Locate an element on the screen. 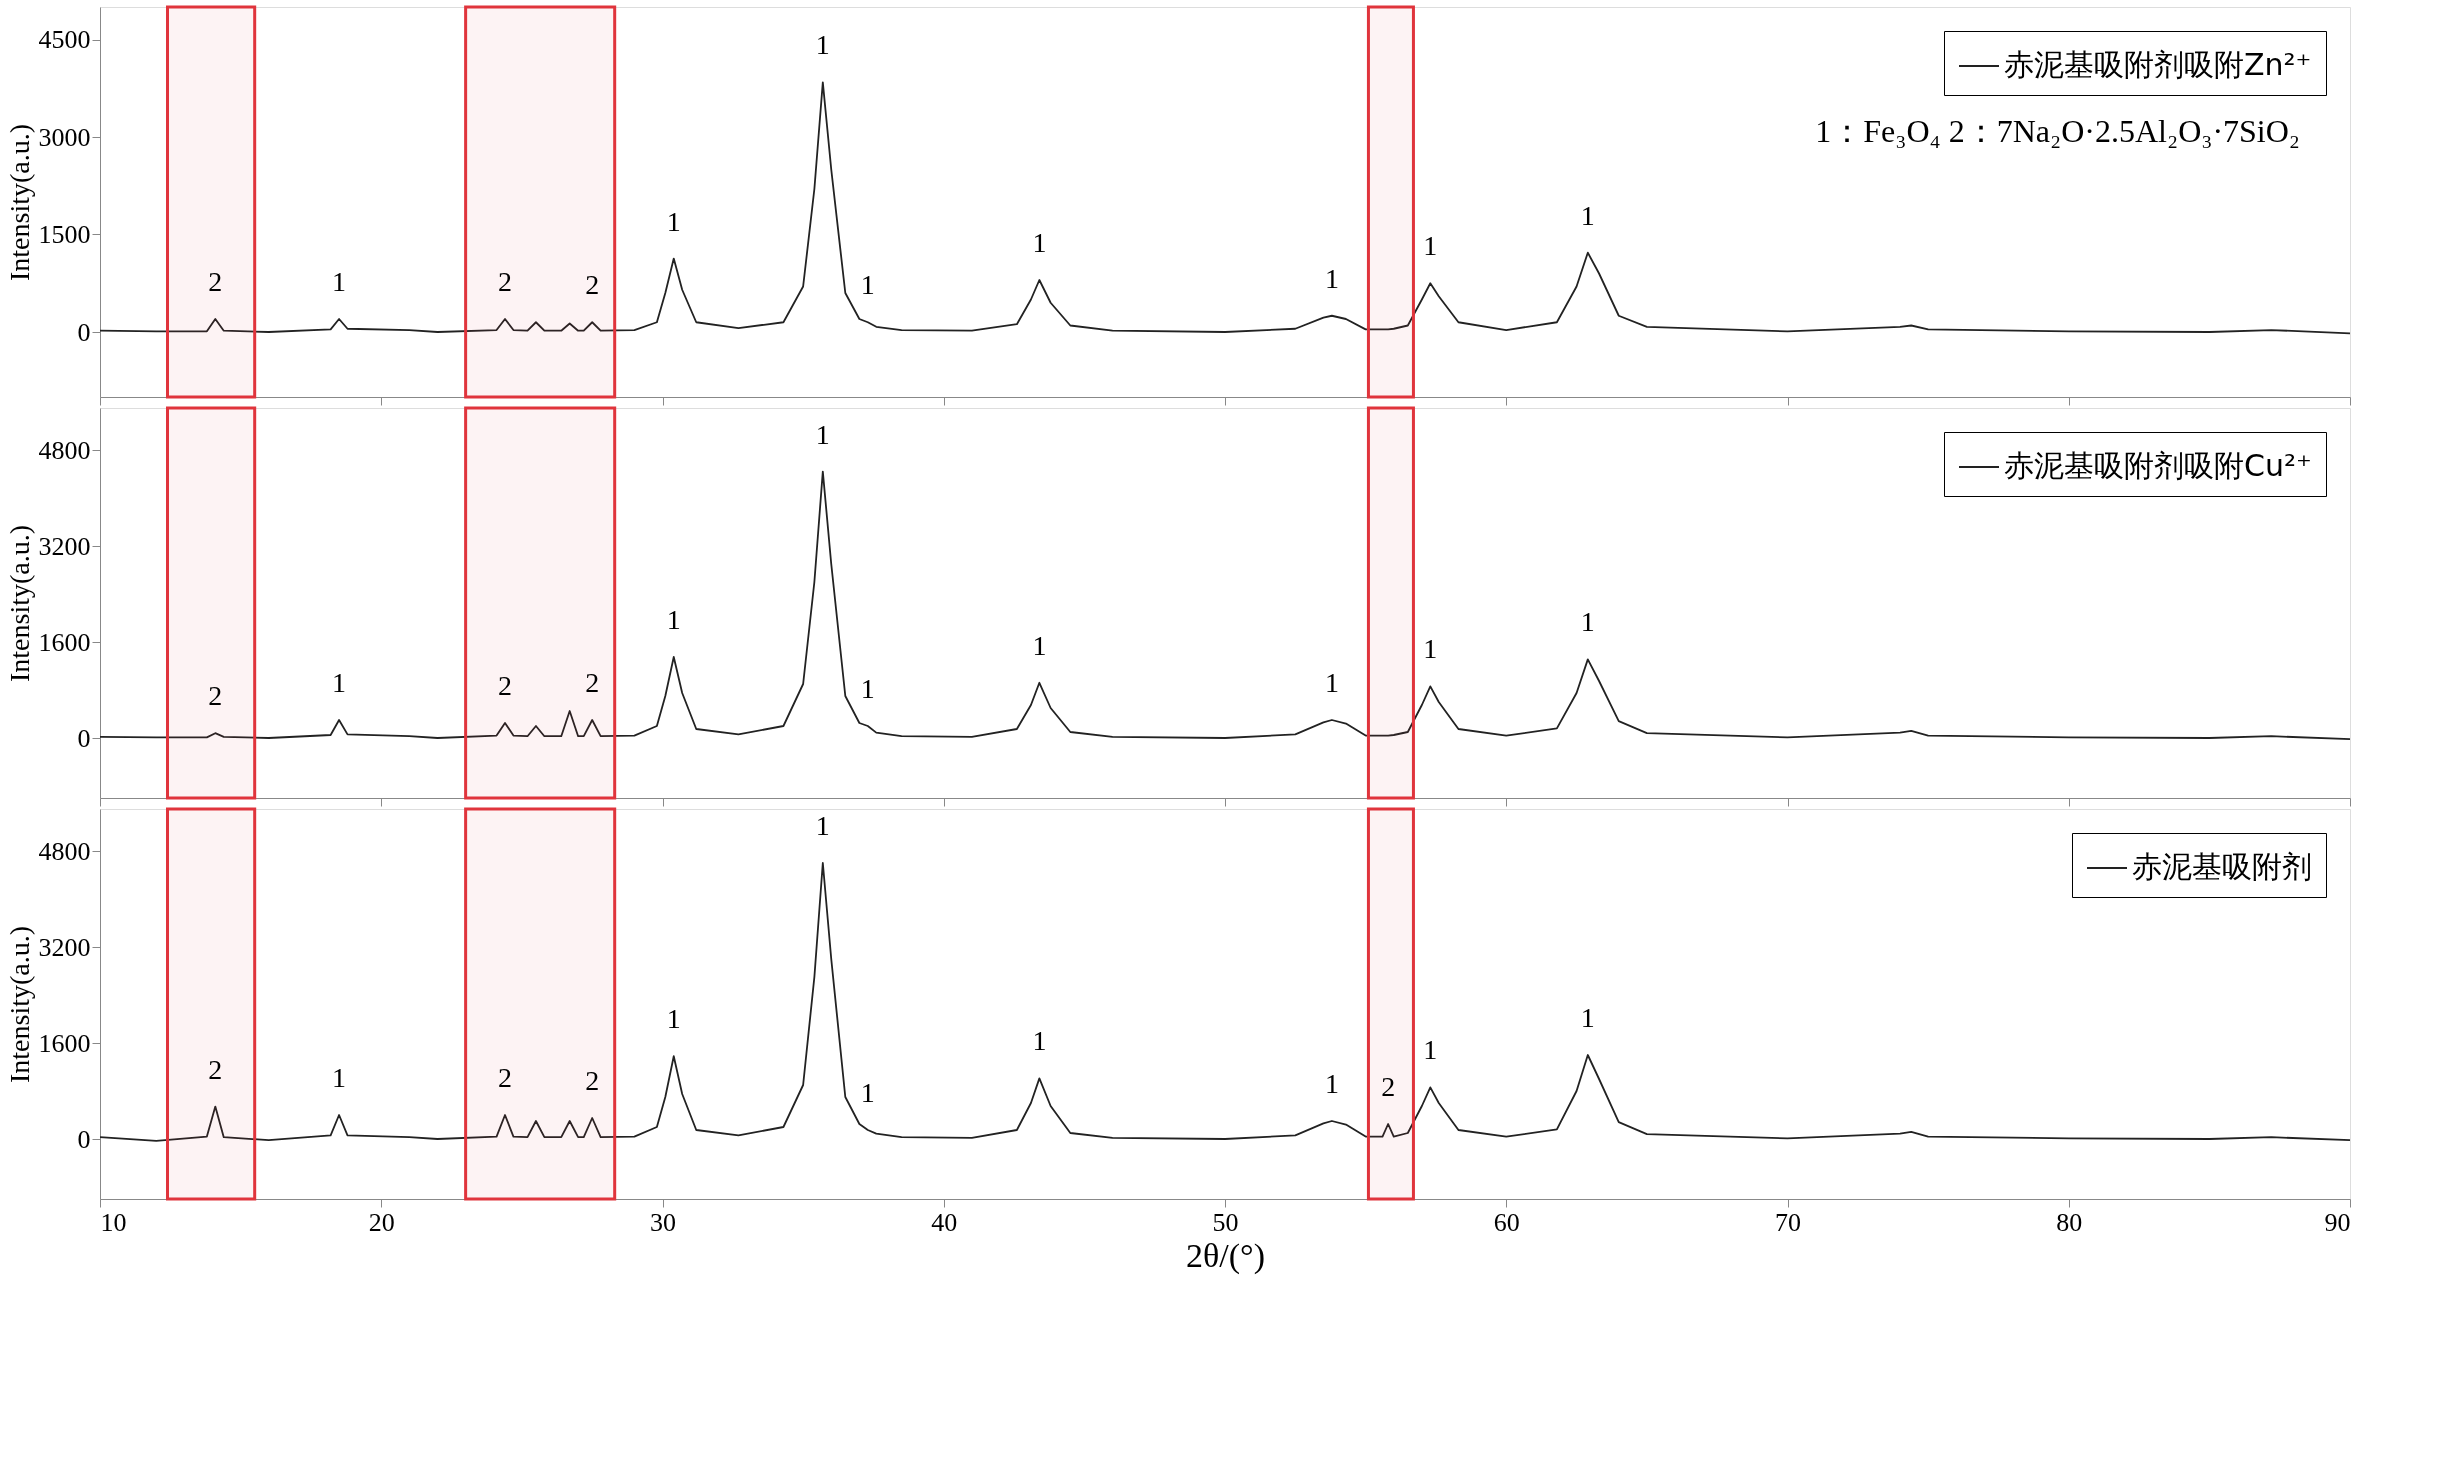  x-tick-label: 50 is located at coordinates (1225, 1222).